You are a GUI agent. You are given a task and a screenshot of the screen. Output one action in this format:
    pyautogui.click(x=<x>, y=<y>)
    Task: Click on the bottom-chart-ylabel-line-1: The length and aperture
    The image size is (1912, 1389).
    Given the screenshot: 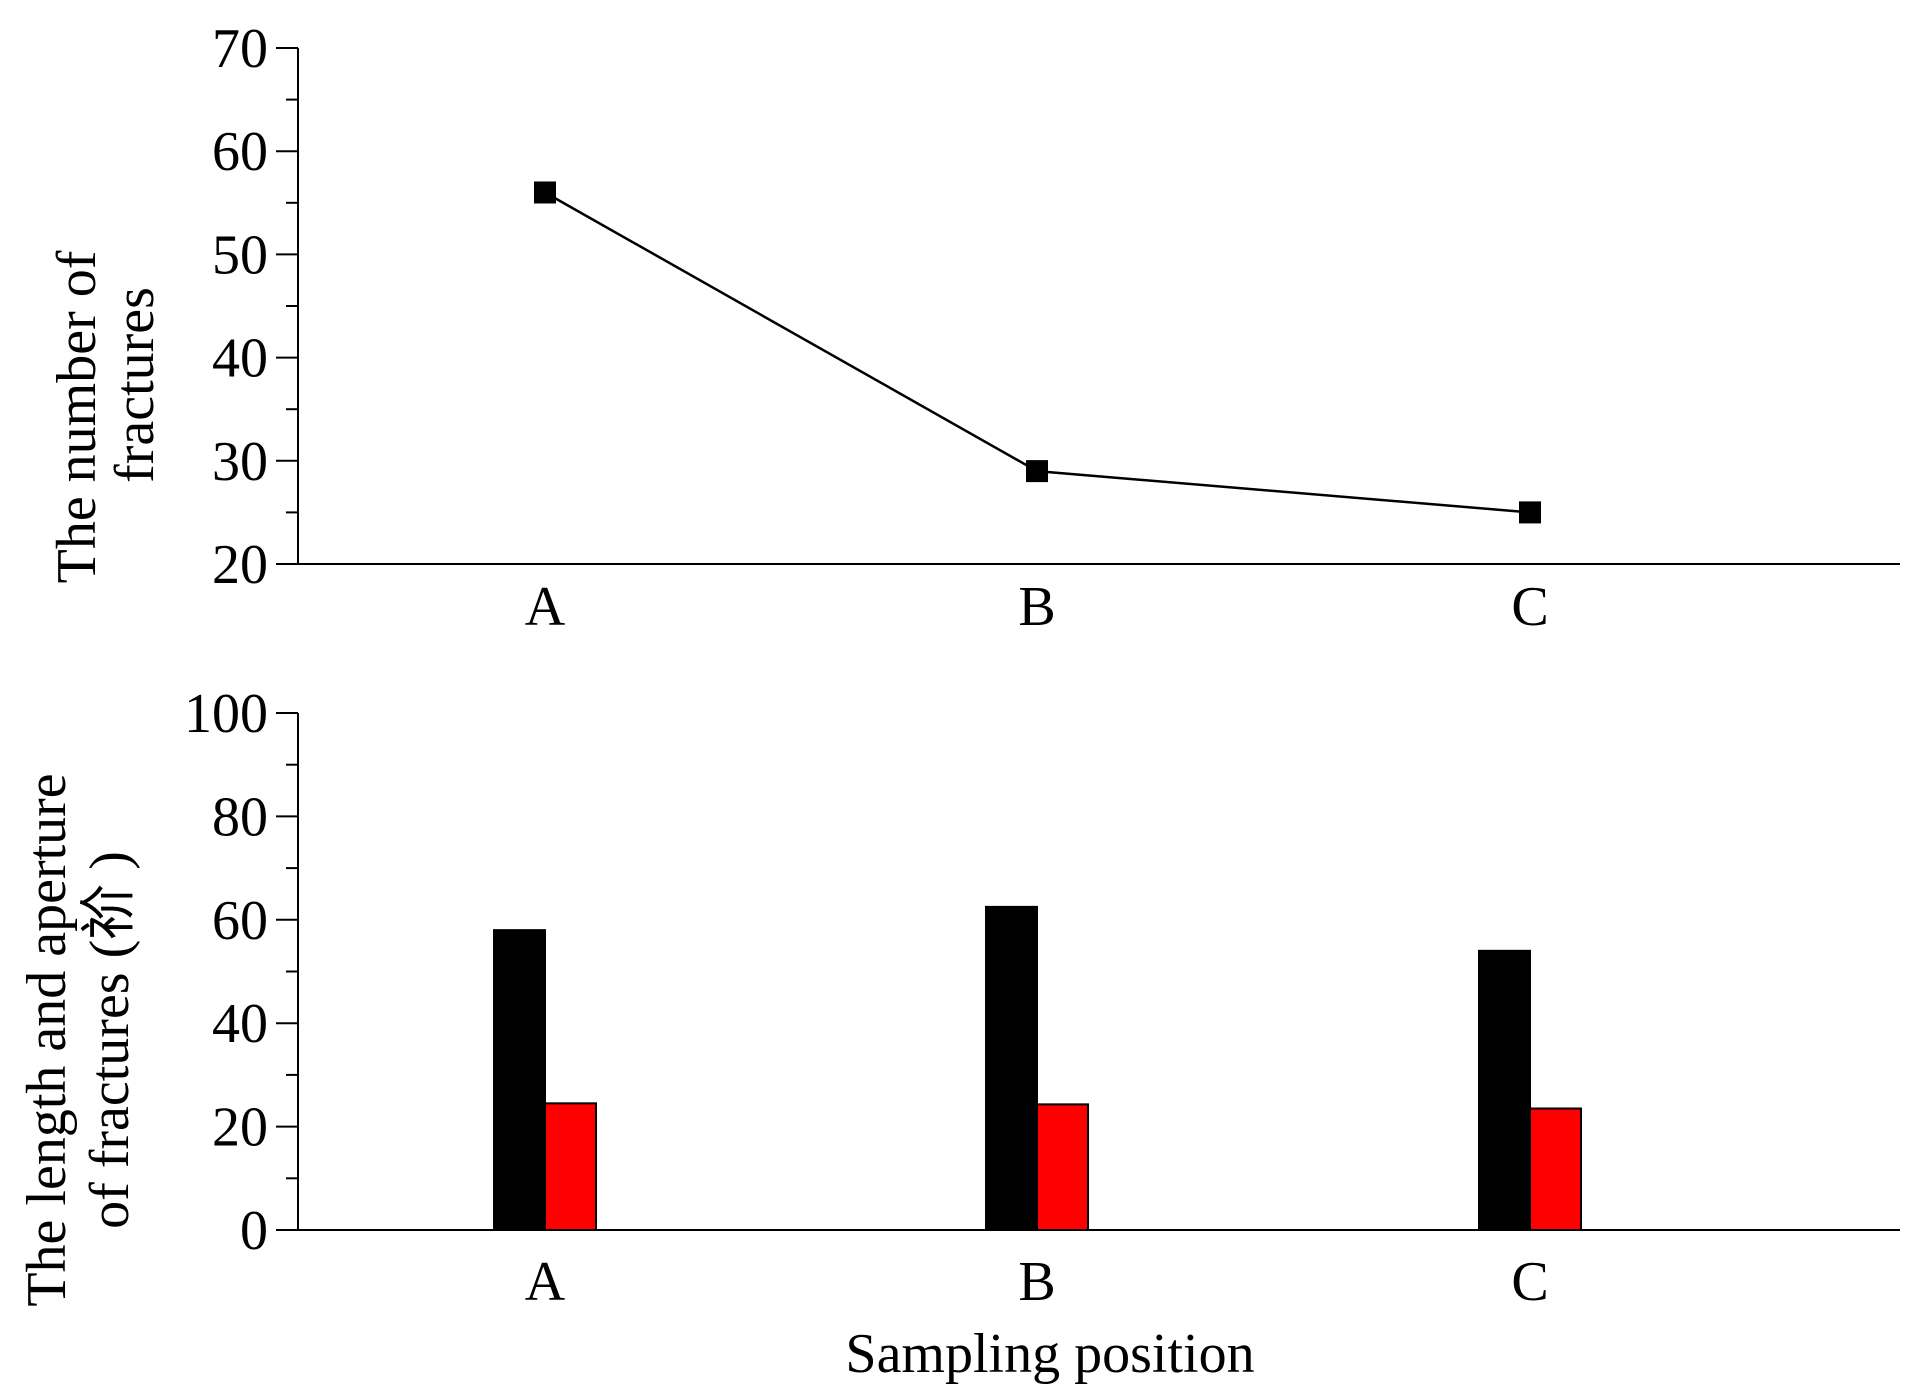 What is the action you would take?
    pyautogui.click(x=47, y=1039)
    